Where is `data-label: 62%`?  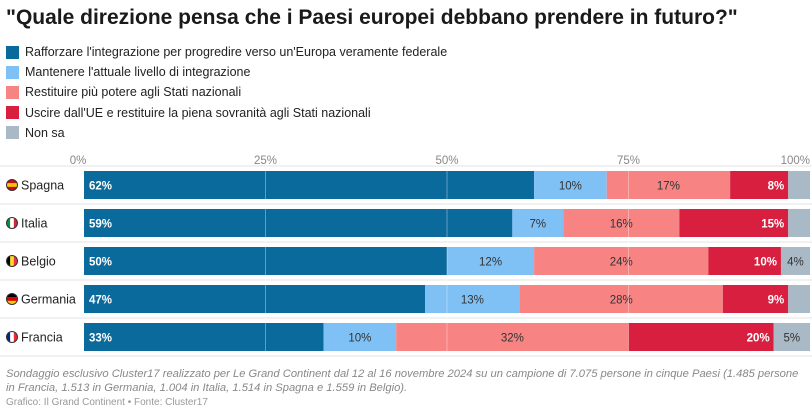
data-label: 62% is located at coordinates (100, 187).